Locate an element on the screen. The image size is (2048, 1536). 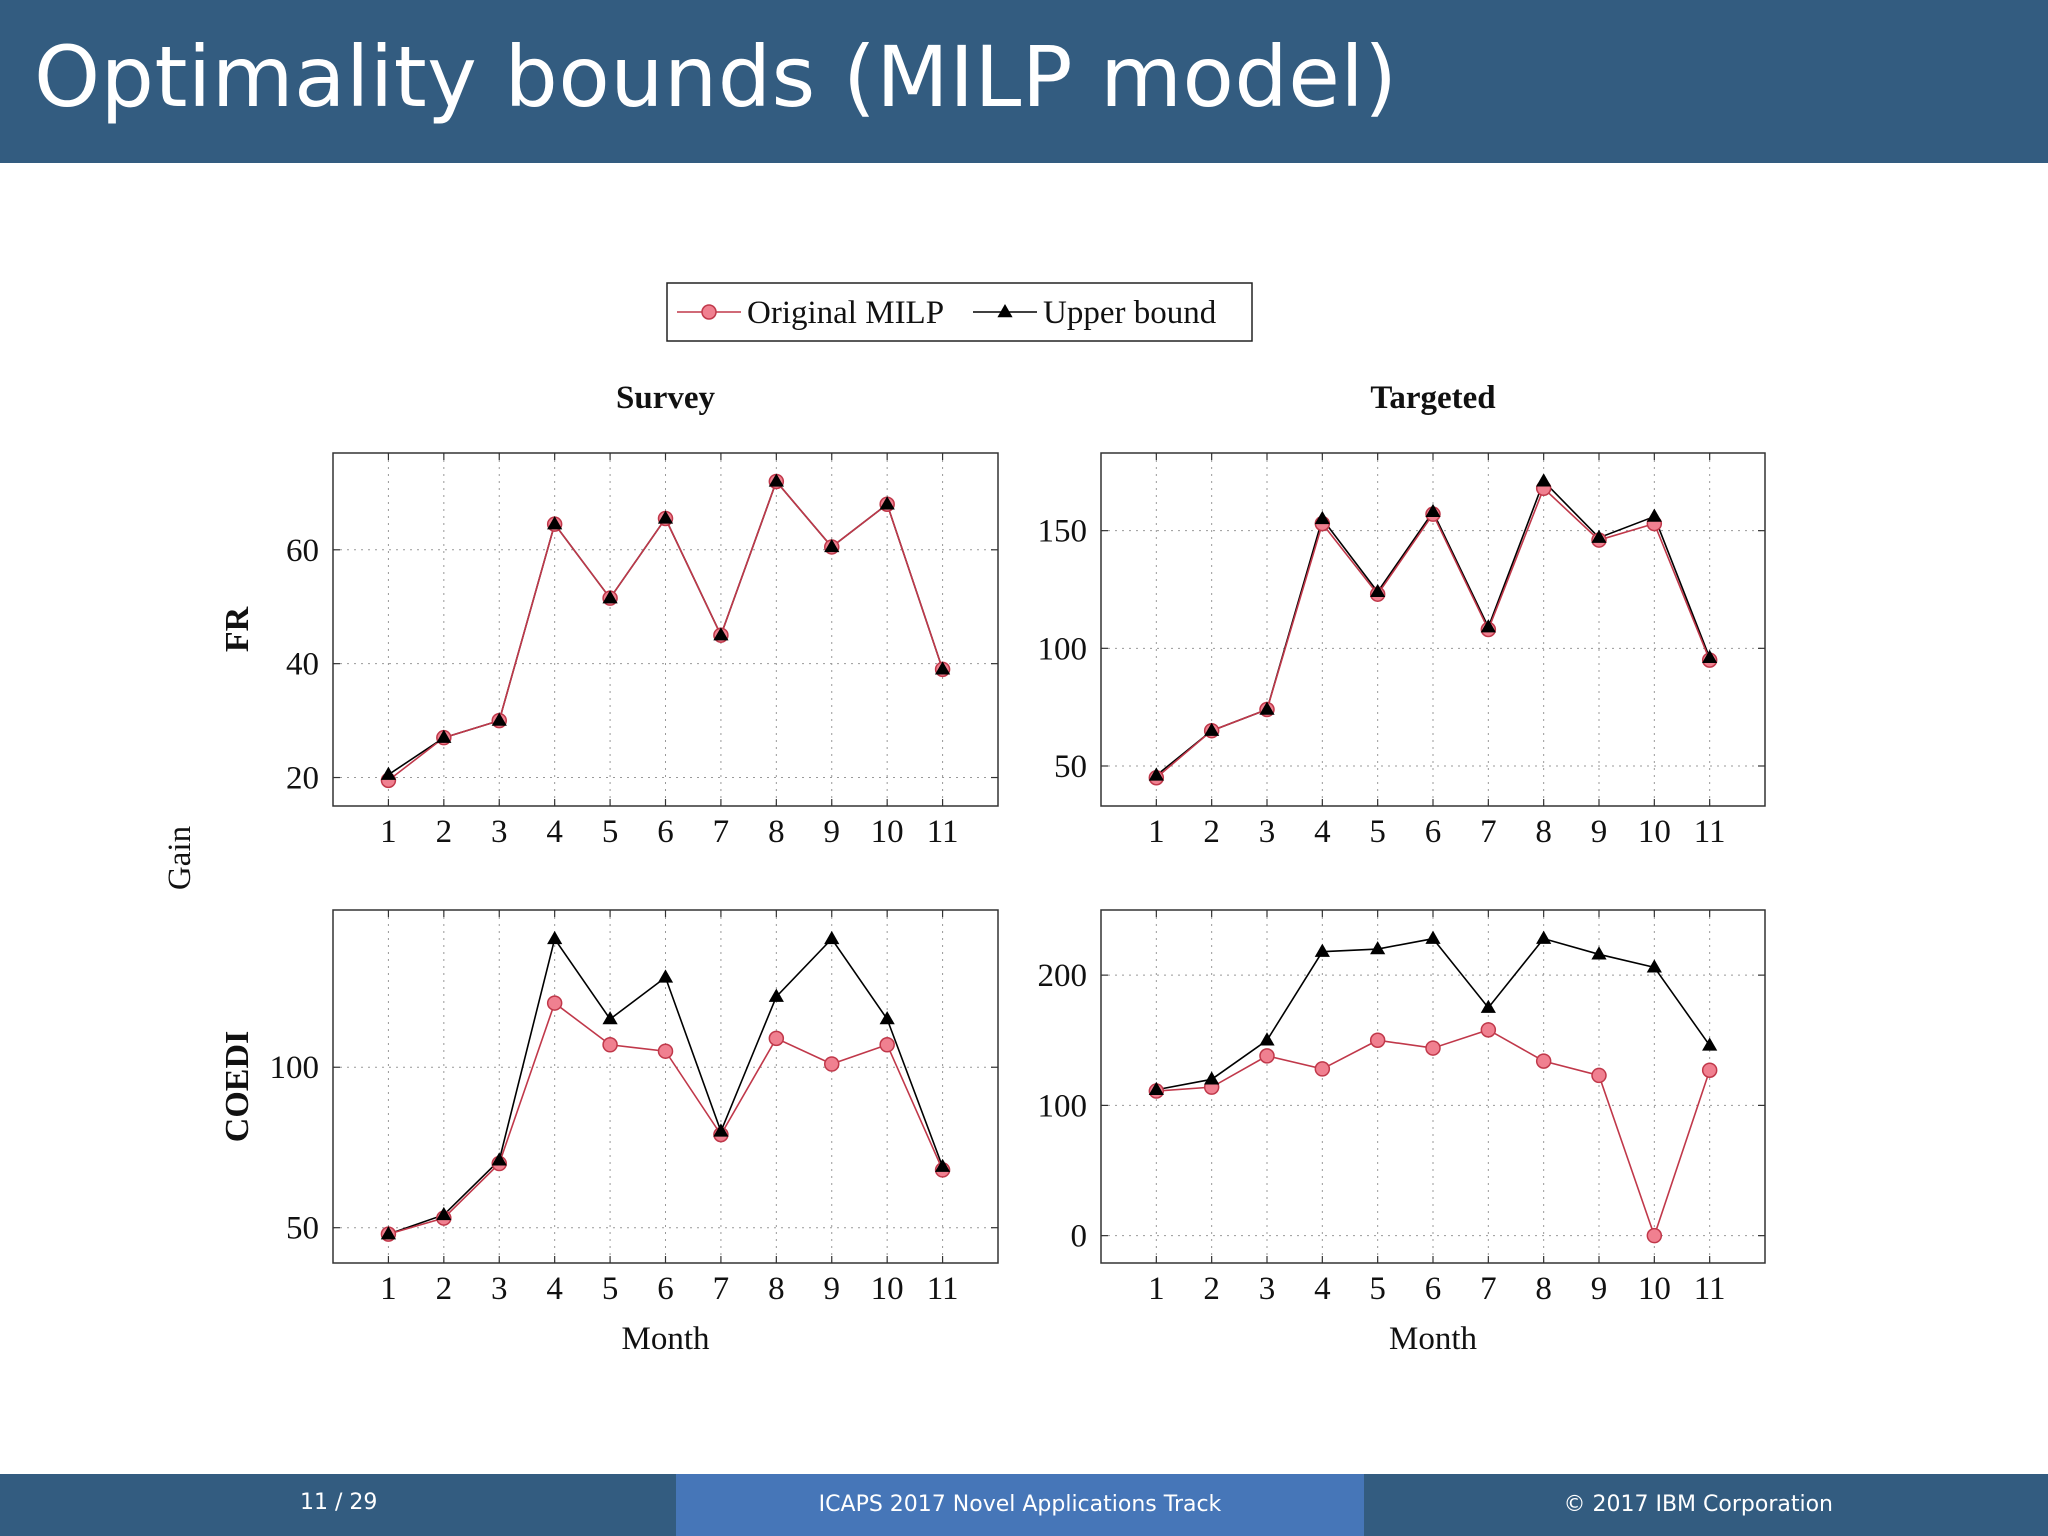
slide-title: Optimality bounds (MILP model) is located at coordinates (716, 77).